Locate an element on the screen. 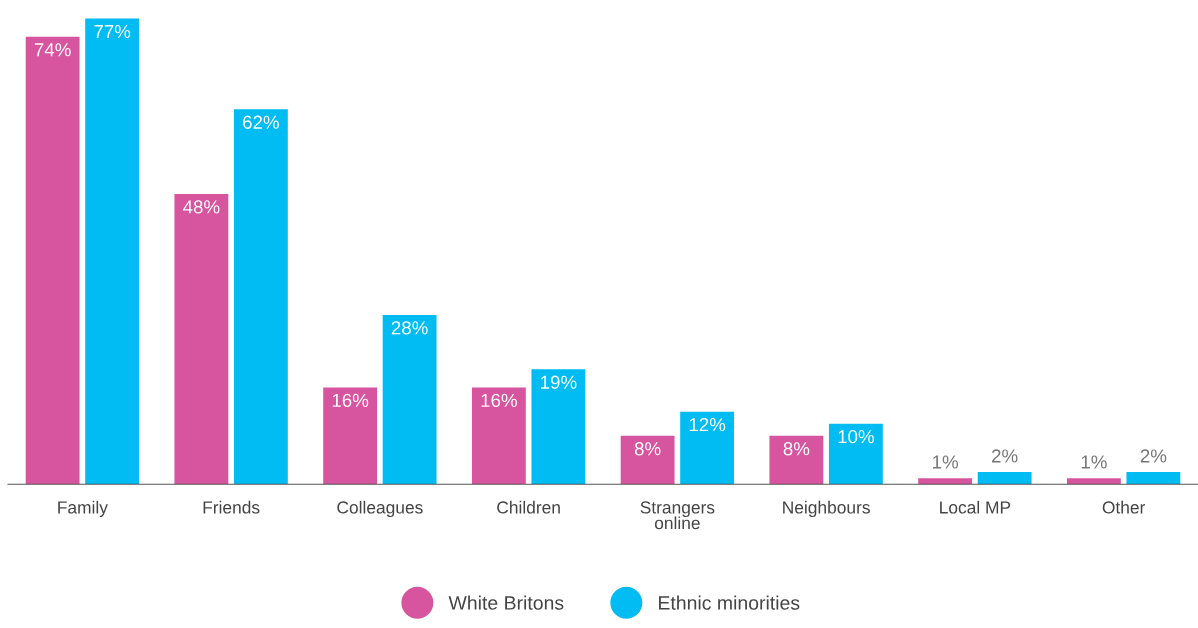 The image size is (1198, 628). legend-label: Ethnic minorities is located at coordinates (729, 602).